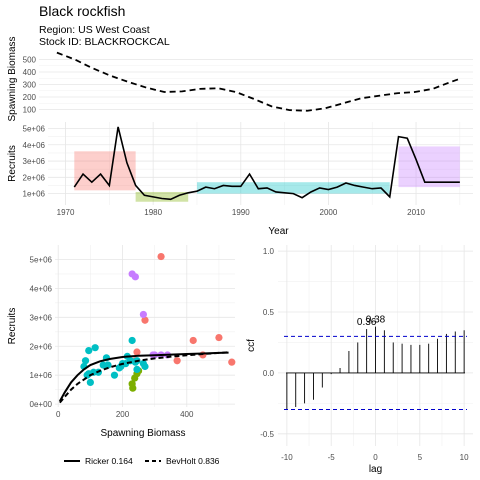 The height and width of the screenshot is (480, 480). I want to click on x-tick-label: 1980, so click(153, 212).